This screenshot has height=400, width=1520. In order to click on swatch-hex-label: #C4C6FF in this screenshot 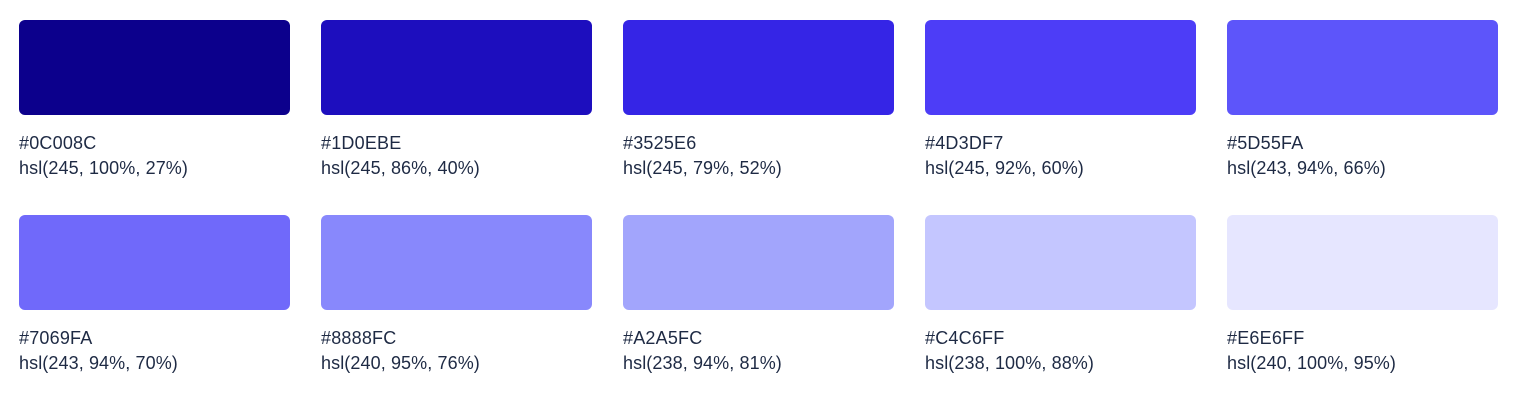, I will do `click(965, 338)`.